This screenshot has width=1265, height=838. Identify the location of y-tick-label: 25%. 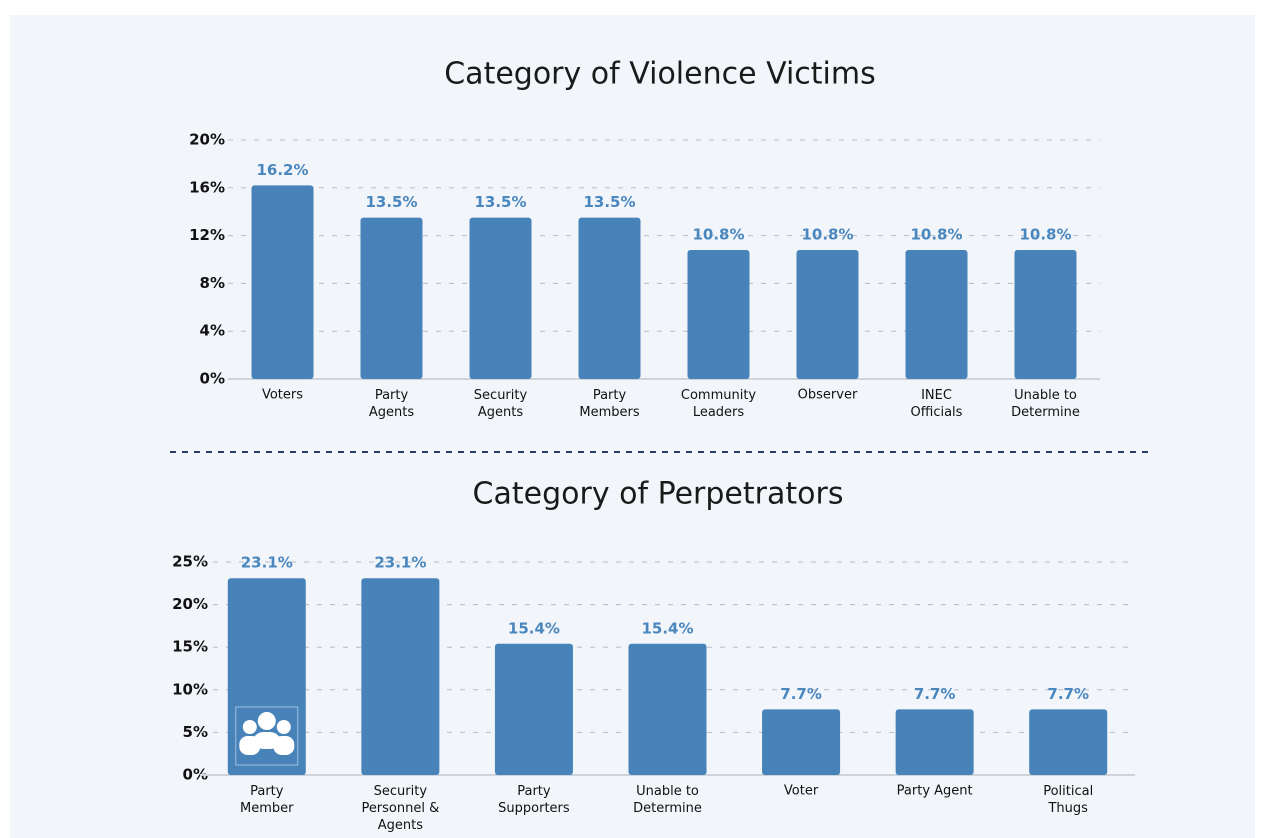
(190, 562).